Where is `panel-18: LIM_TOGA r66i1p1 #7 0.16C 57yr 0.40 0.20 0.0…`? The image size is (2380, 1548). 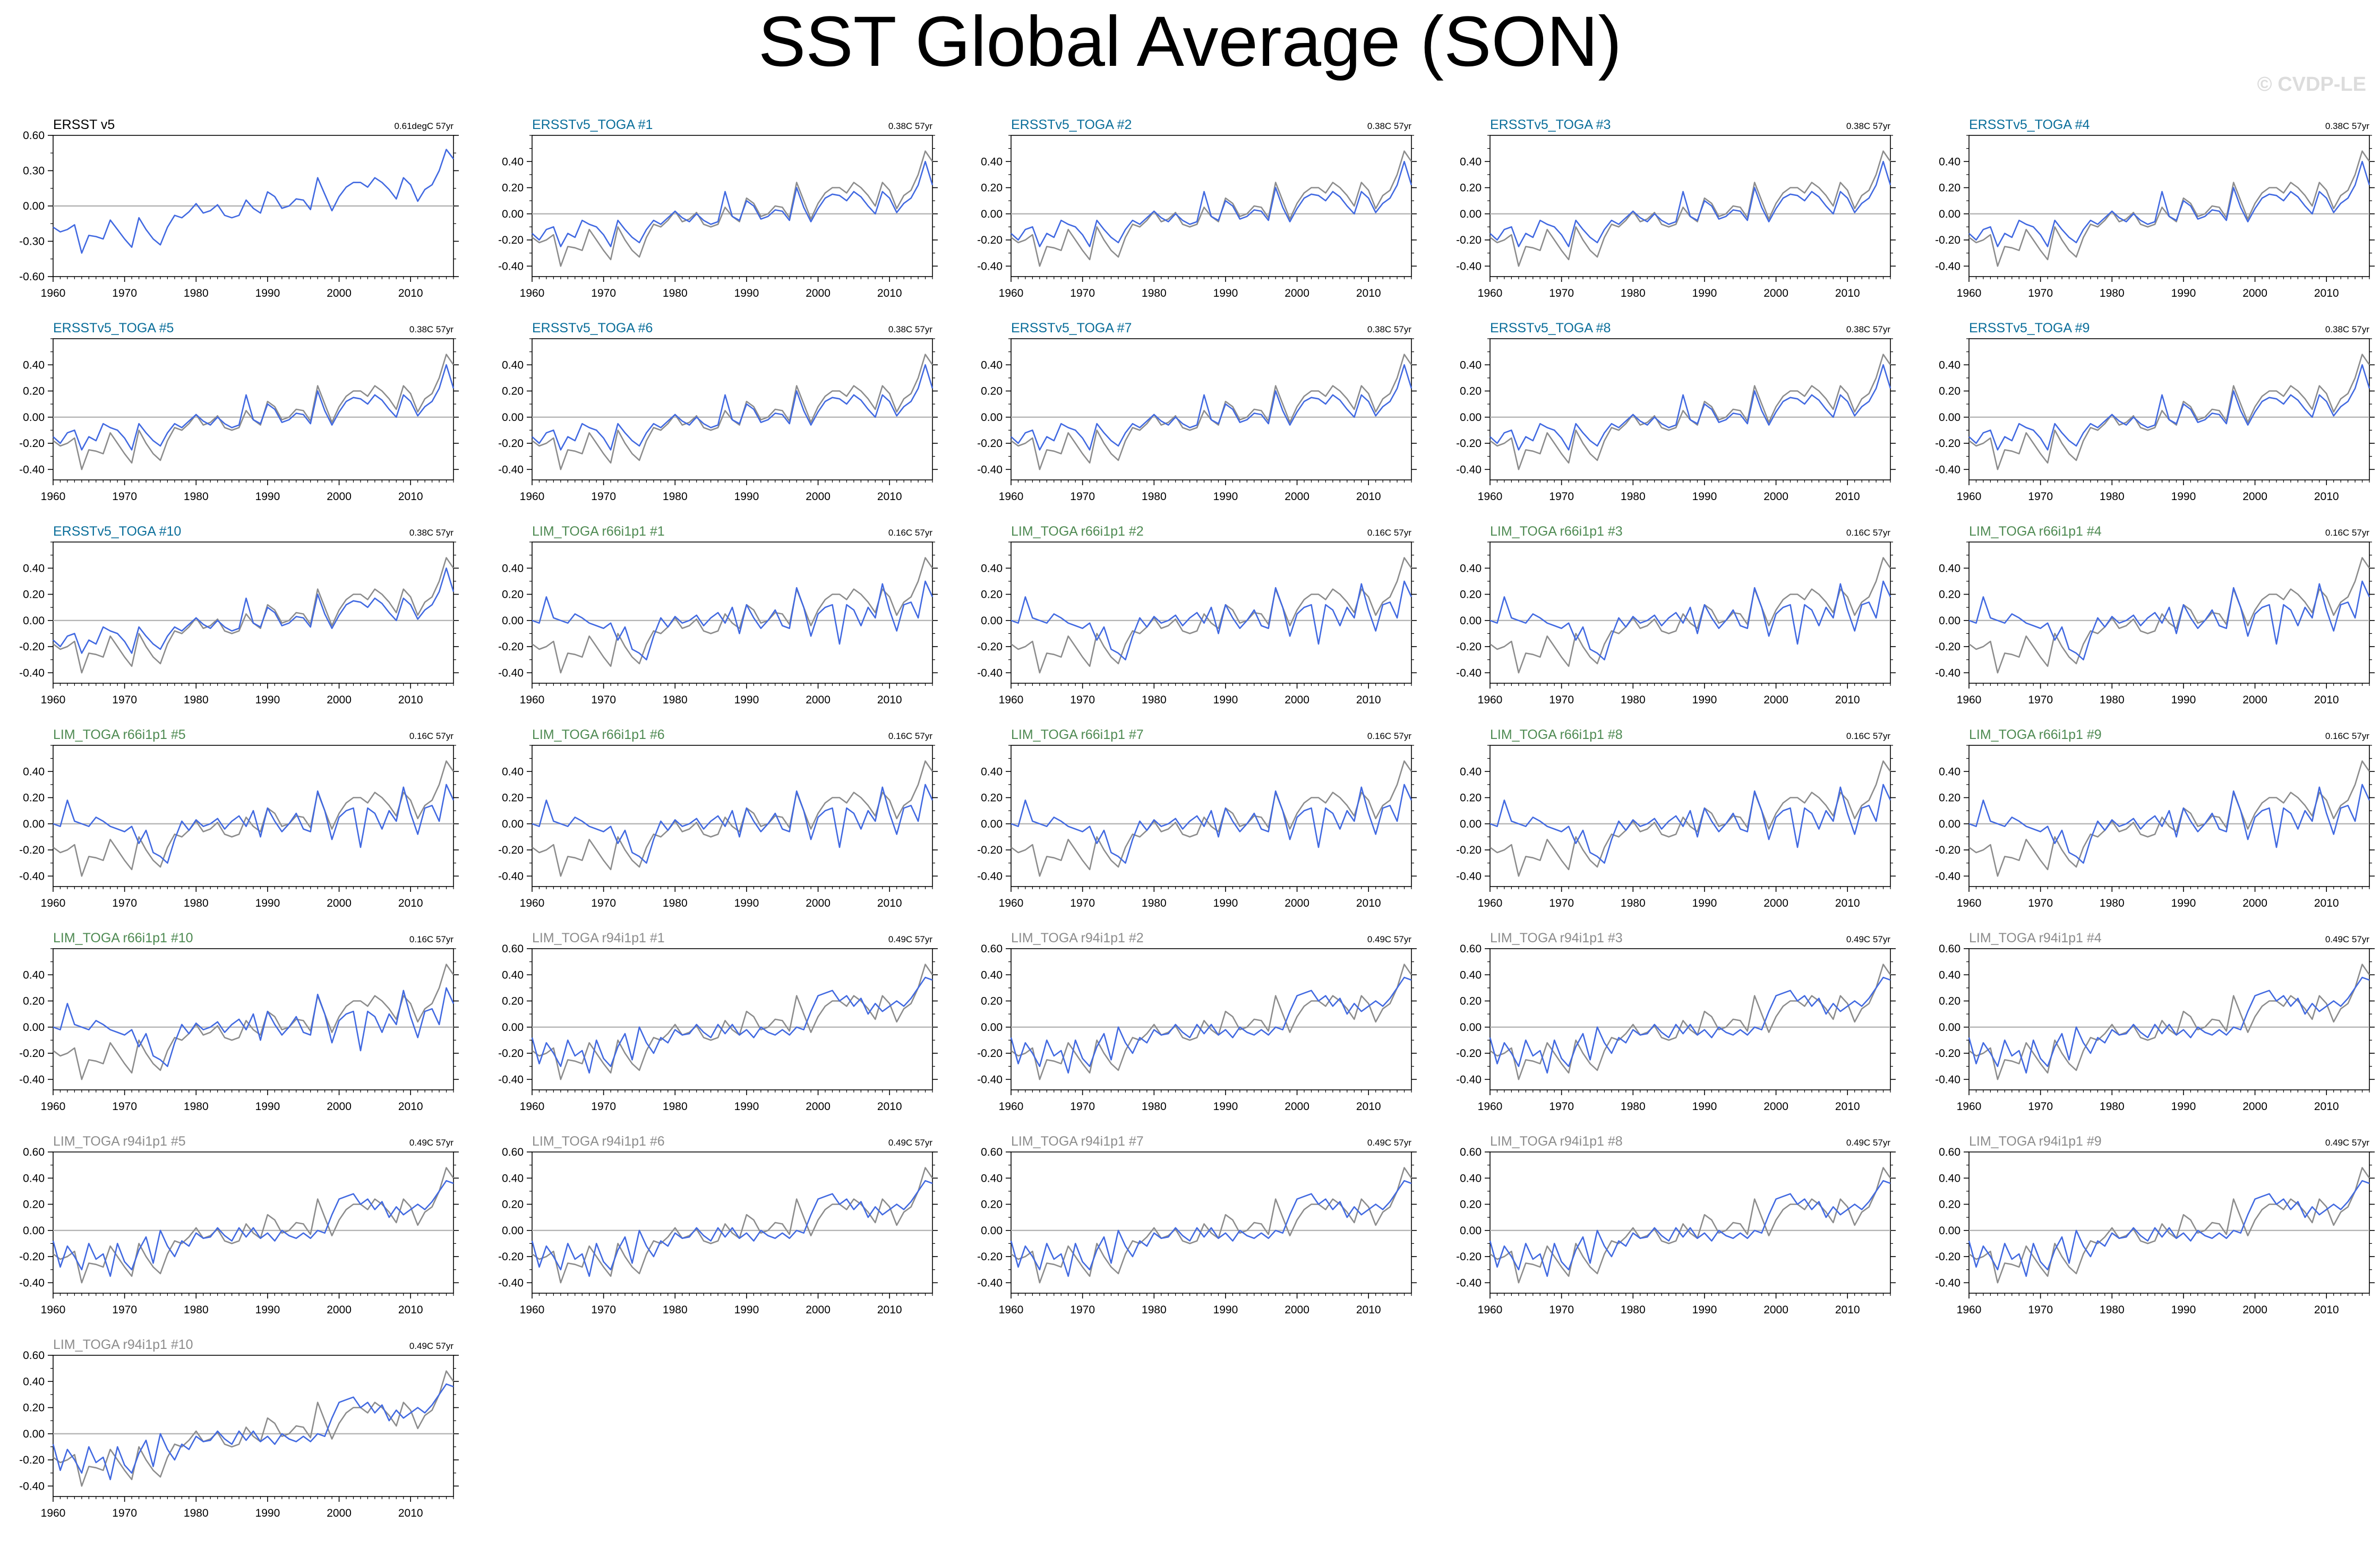
panel-18: LIM_TOGA r66i1p1 #7 0.16C 57yr 0.40 0.20 0.0… is located at coordinates (1197, 818).